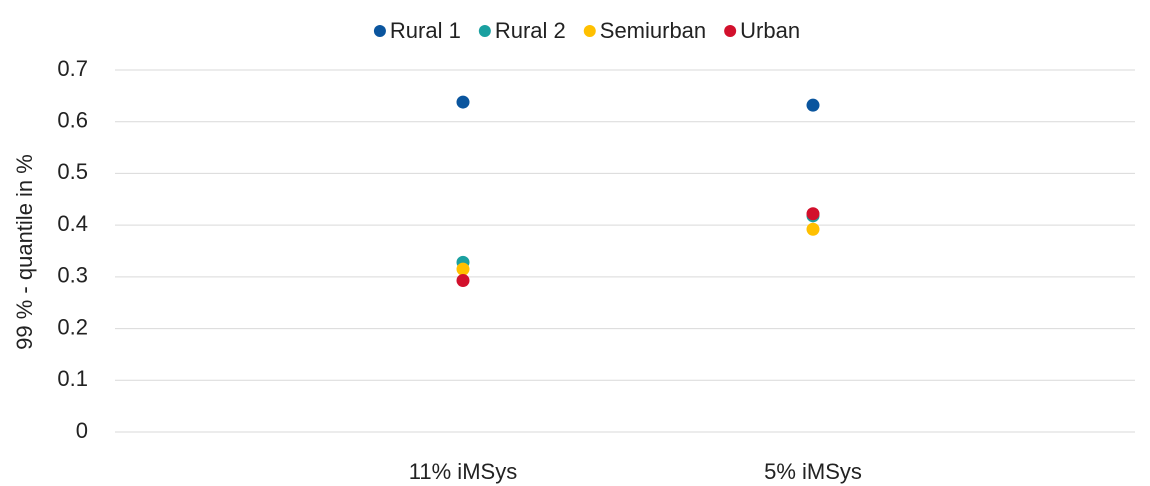  I want to click on y-tick-label: 0.4, so click(72, 223).